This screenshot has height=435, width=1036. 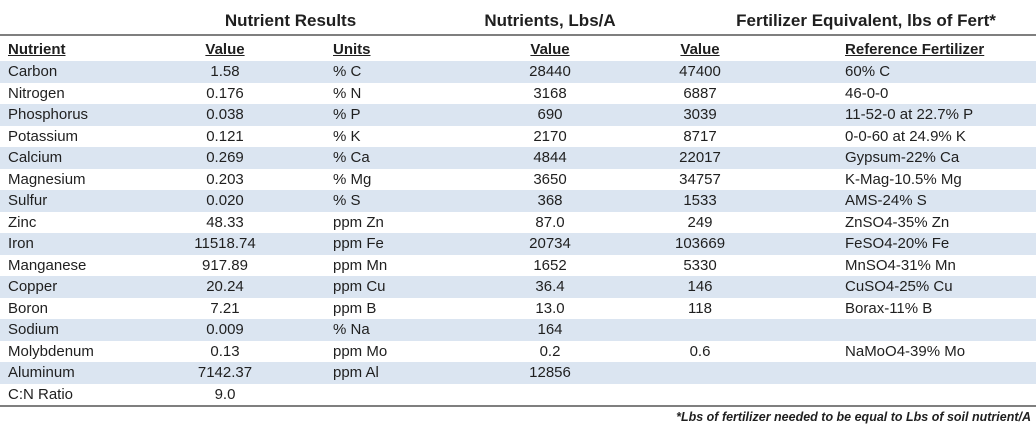 What do you see at coordinates (347, 136) in the screenshot?
I see `cell-units: % K` at bounding box center [347, 136].